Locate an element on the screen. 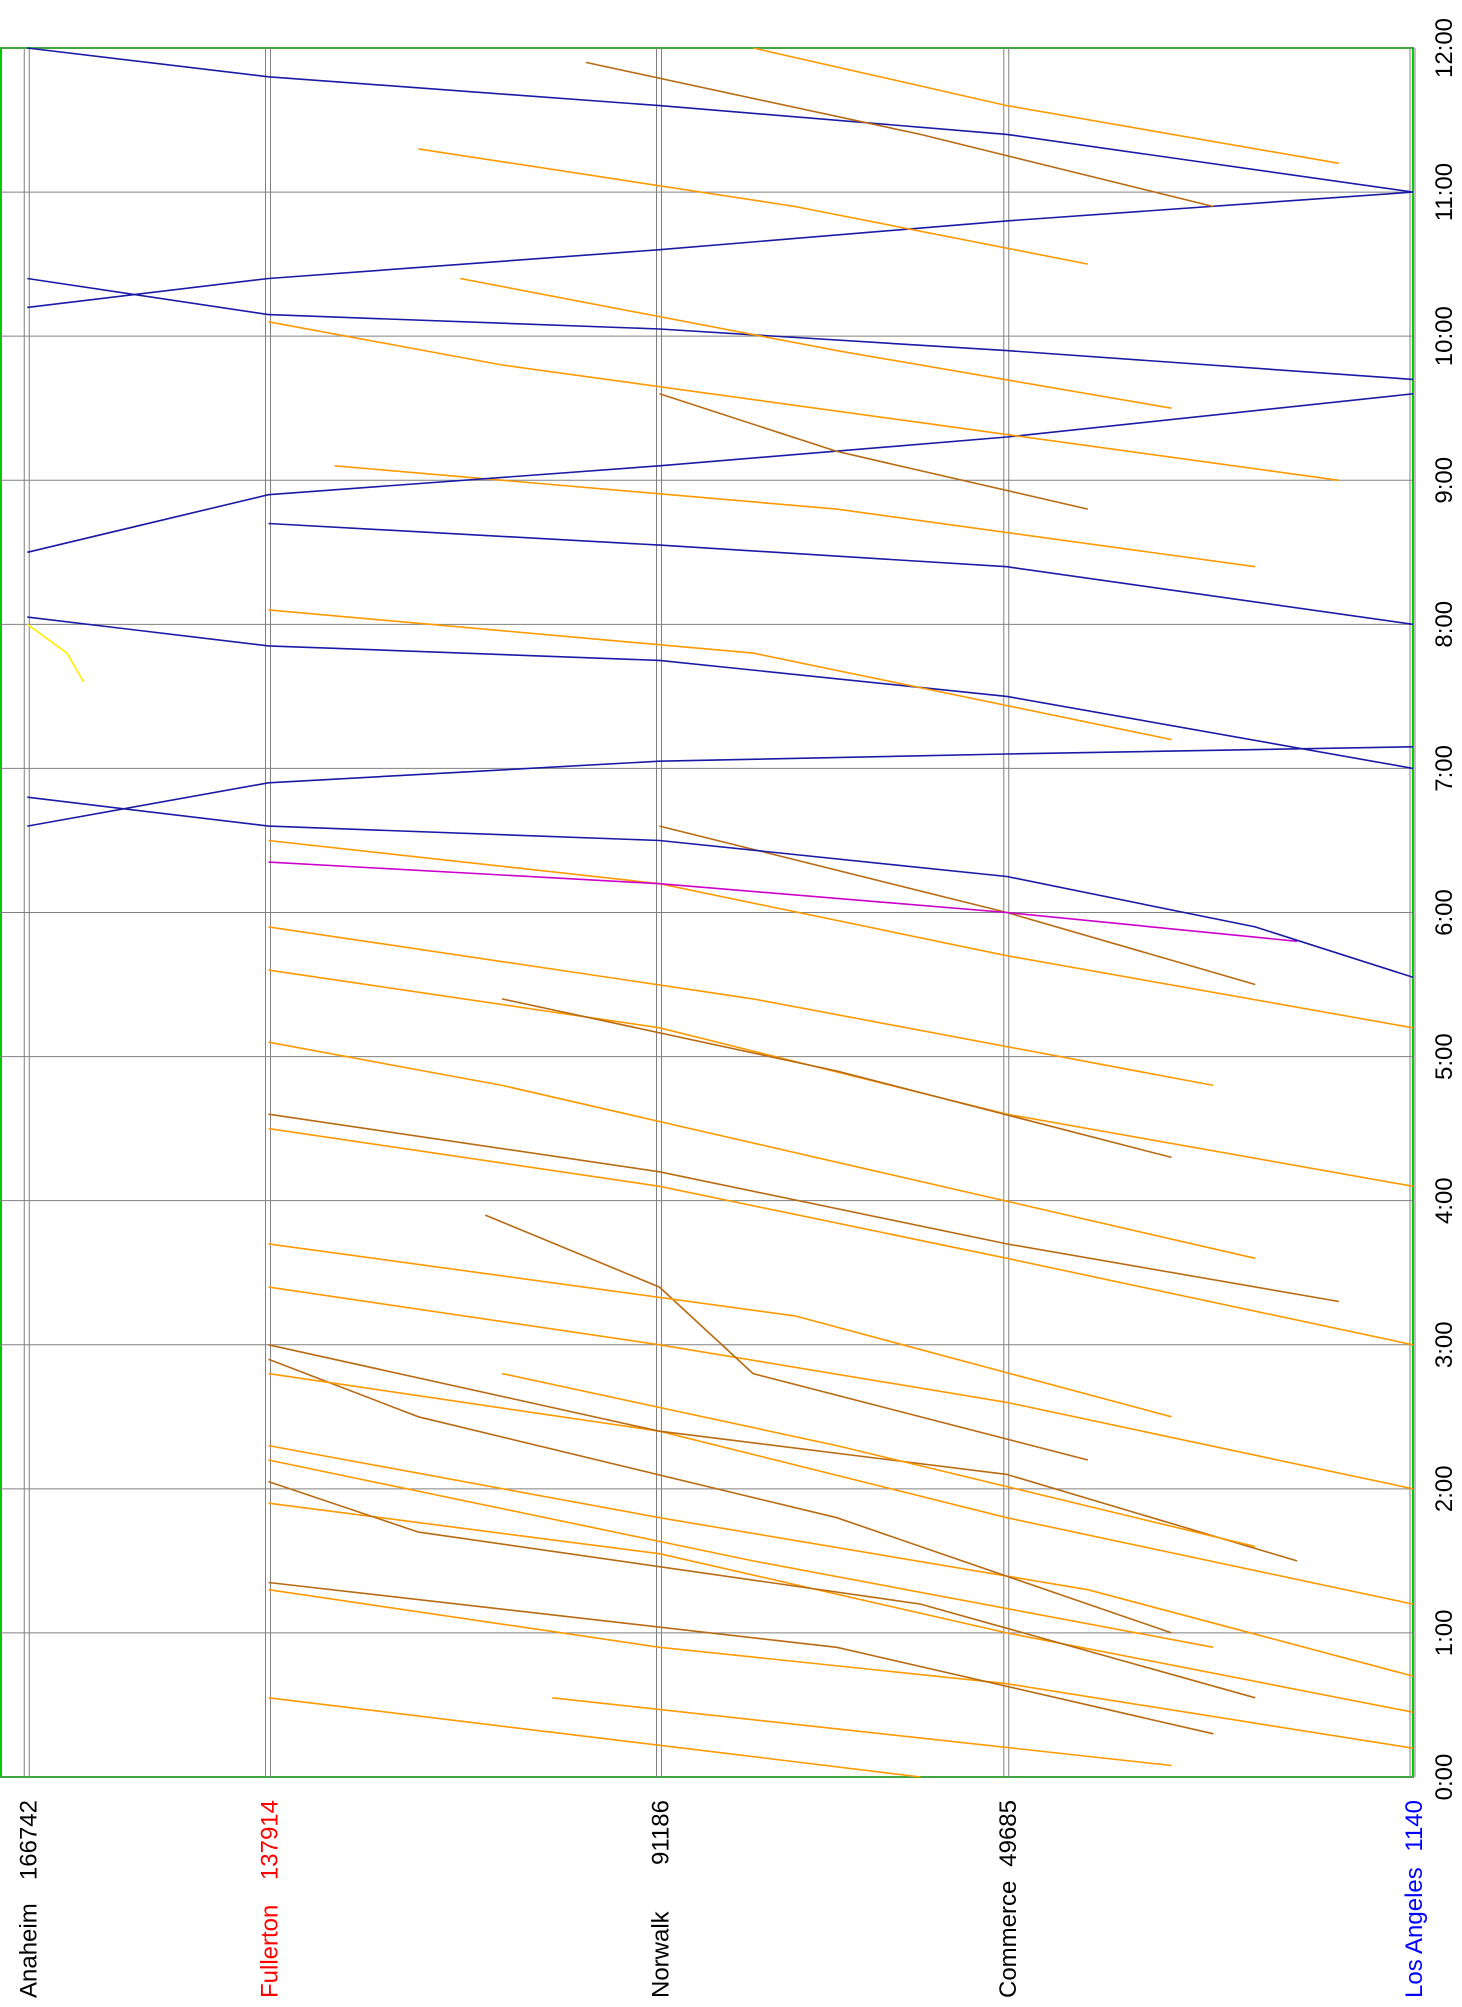  station-name-label: Commerce is located at coordinates (1008, 1939).